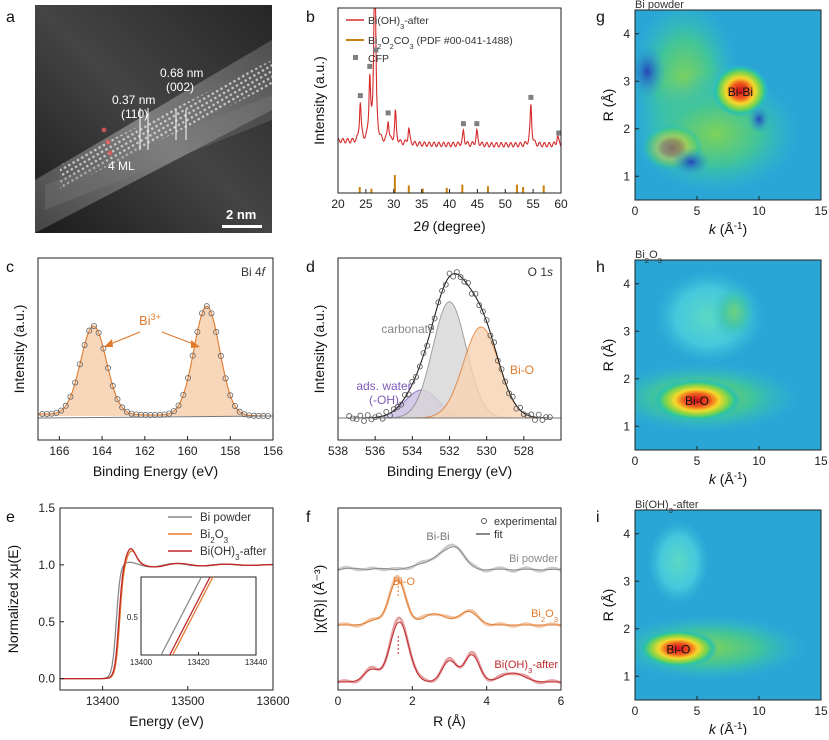  Describe the element at coordinates (141, 662) in the screenshot. I see `inset-xtick-label: 13400` at that location.